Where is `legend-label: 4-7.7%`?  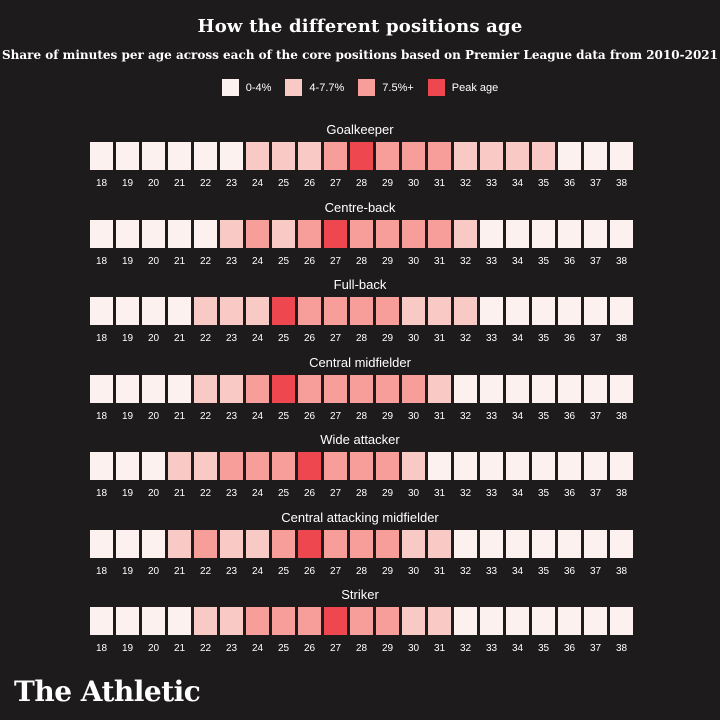 legend-label: 4-7.7% is located at coordinates (327, 87).